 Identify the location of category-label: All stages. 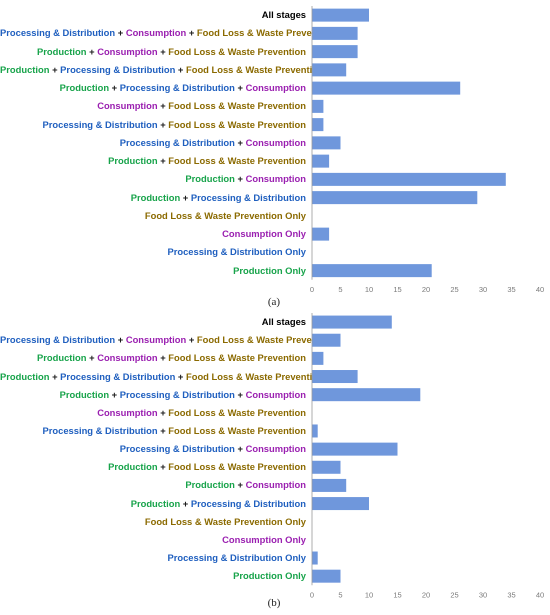
(153, 15).